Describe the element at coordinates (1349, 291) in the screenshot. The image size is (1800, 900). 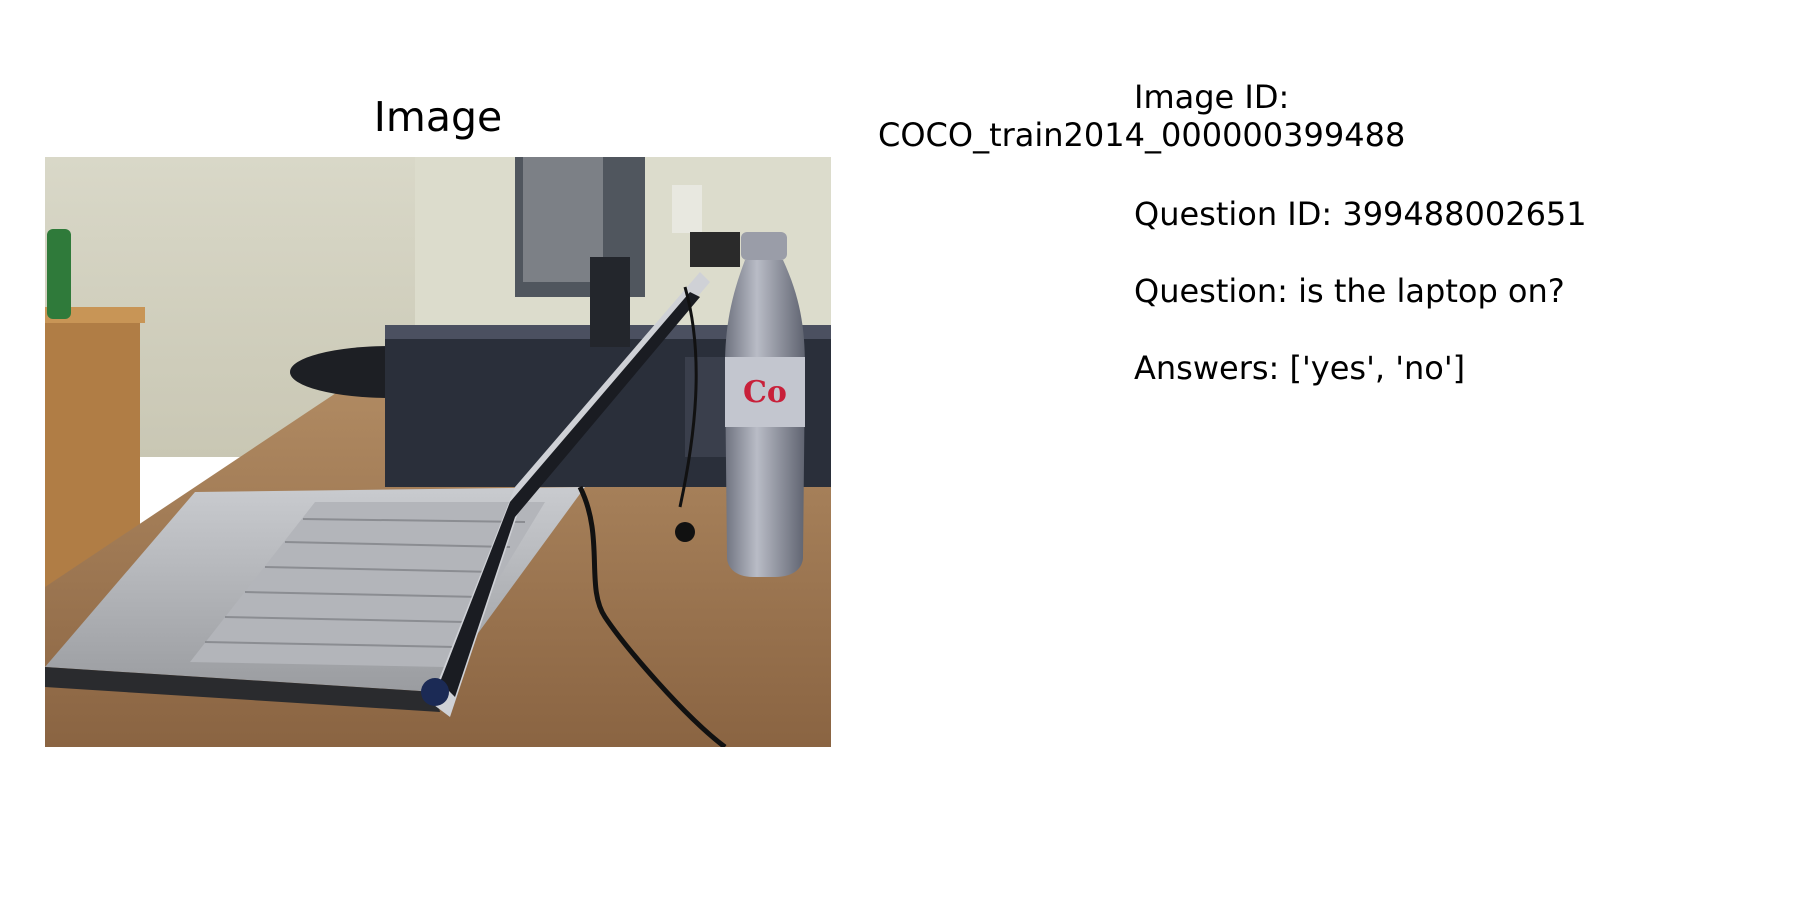
I see `question-text: Question: is the laptop on?` at that location.